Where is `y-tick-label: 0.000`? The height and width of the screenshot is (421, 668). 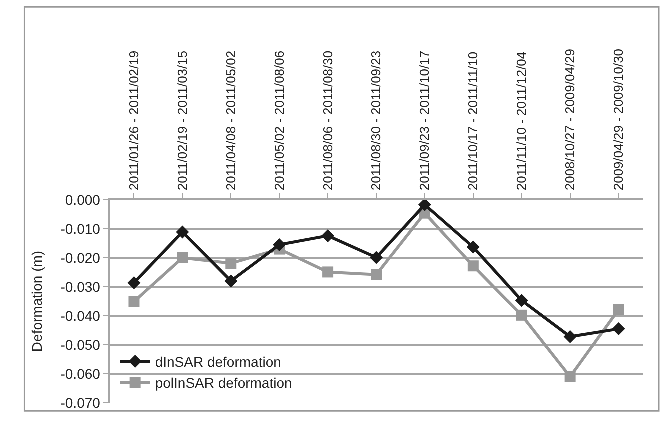
y-tick-label: 0.000 is located at coordinates (83, 200).